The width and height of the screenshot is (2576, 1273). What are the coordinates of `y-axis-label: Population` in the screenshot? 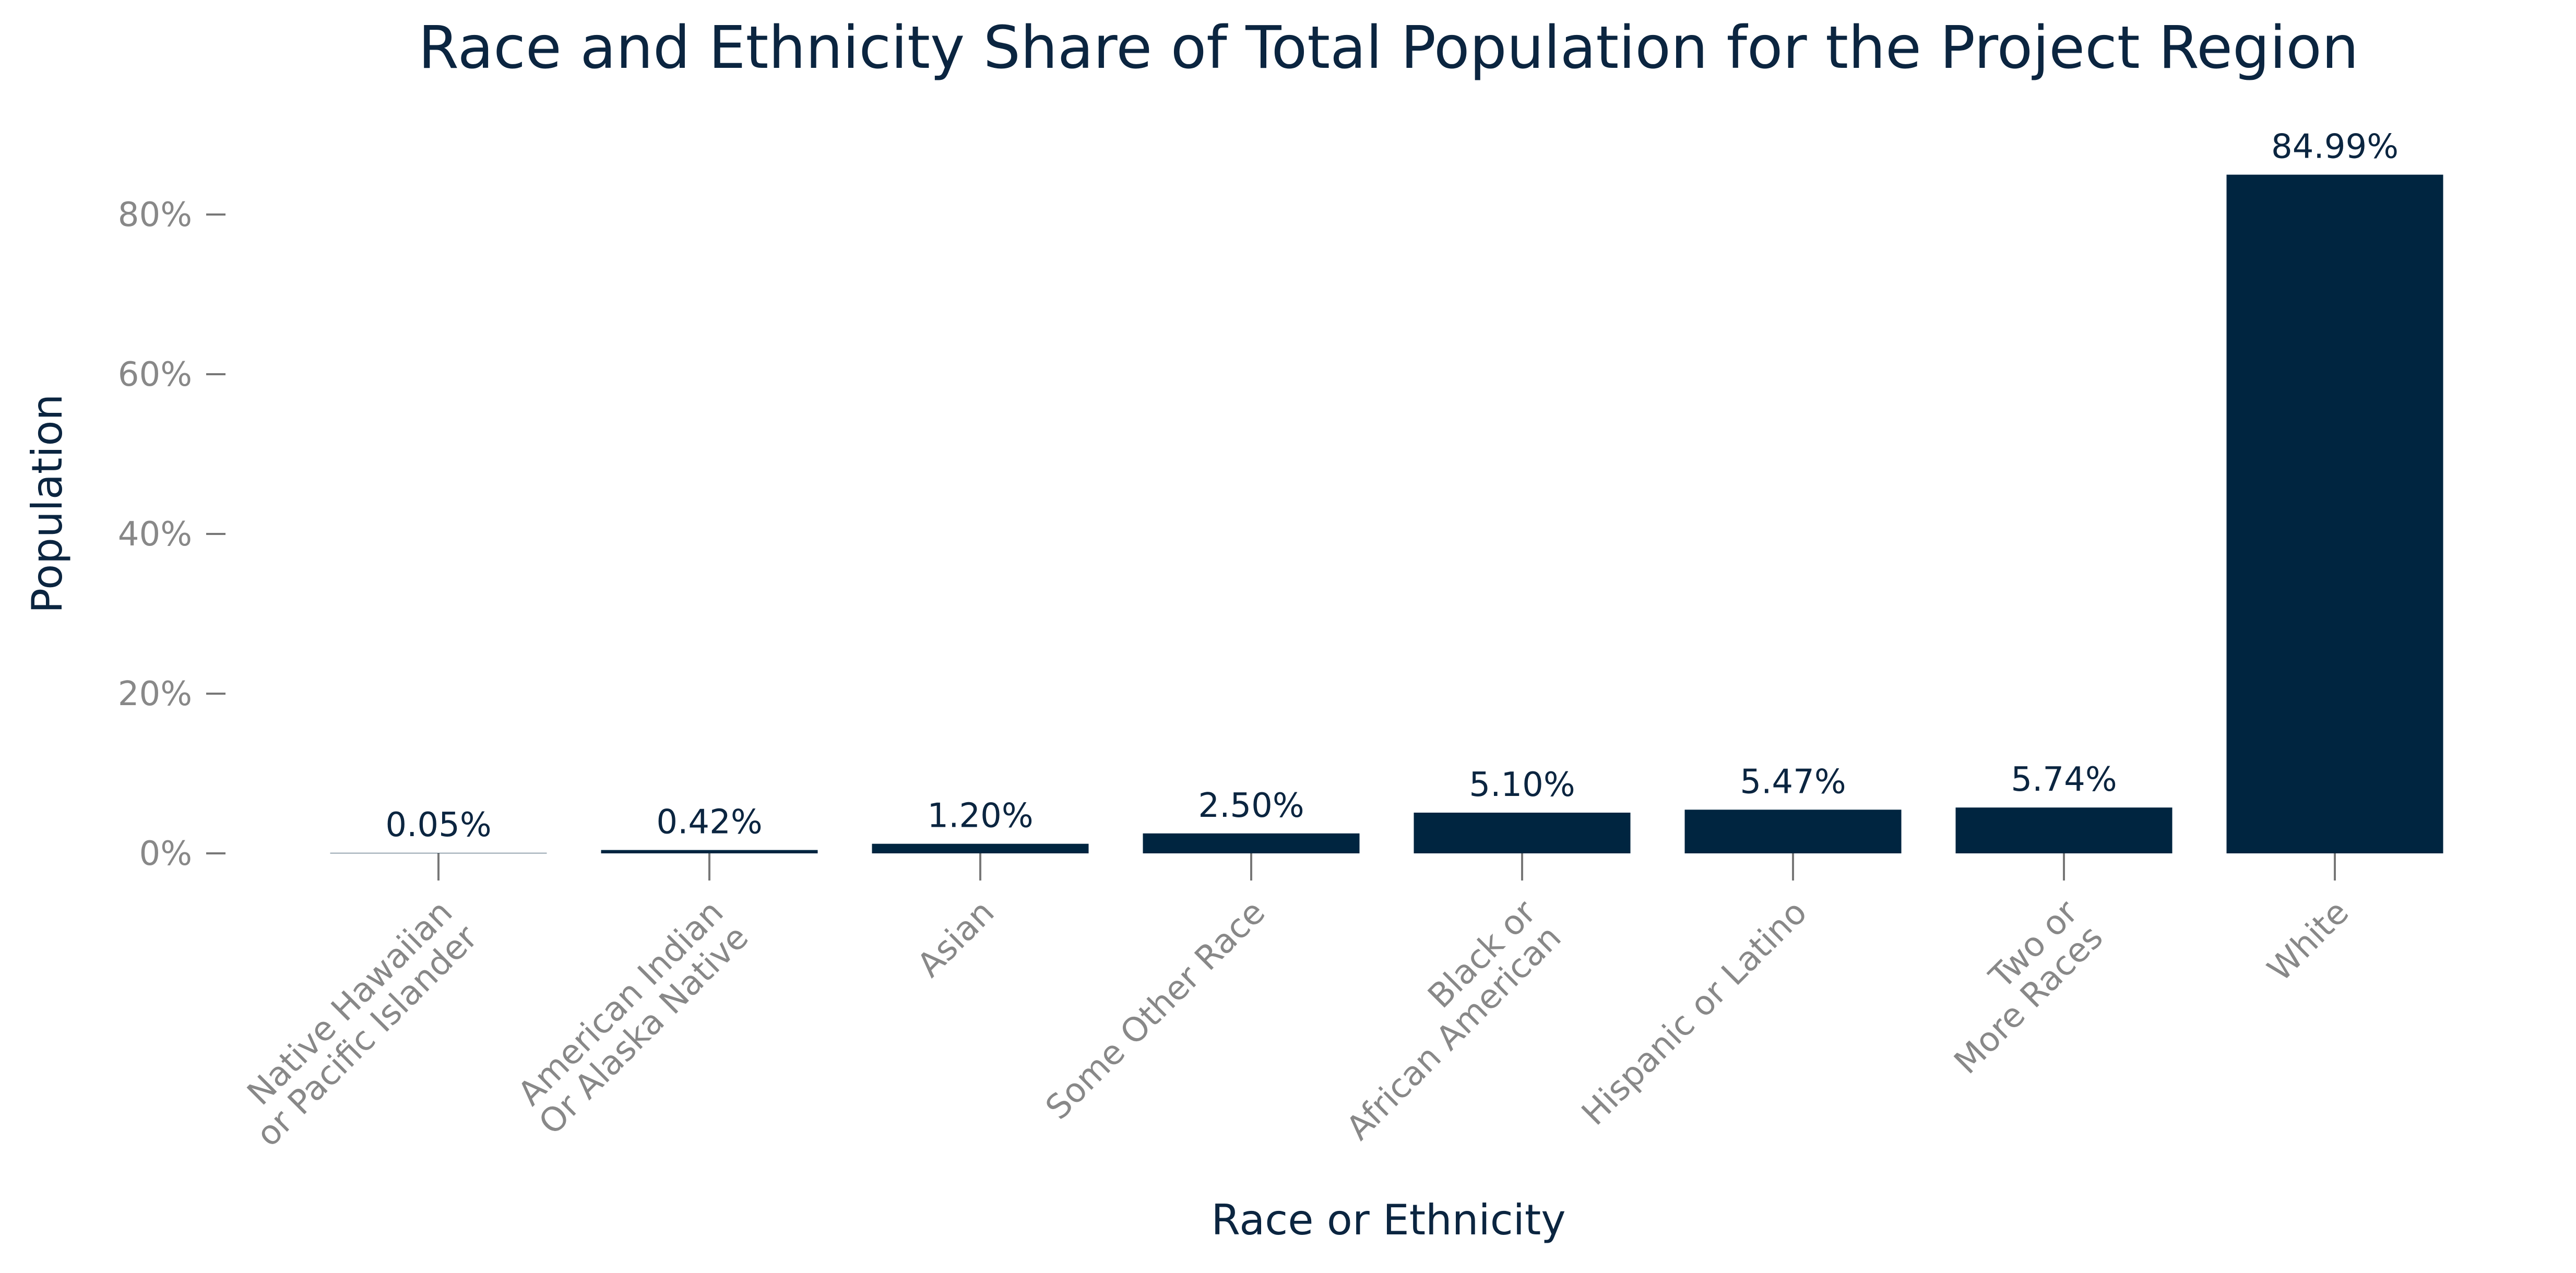 It's located at (47, 503).